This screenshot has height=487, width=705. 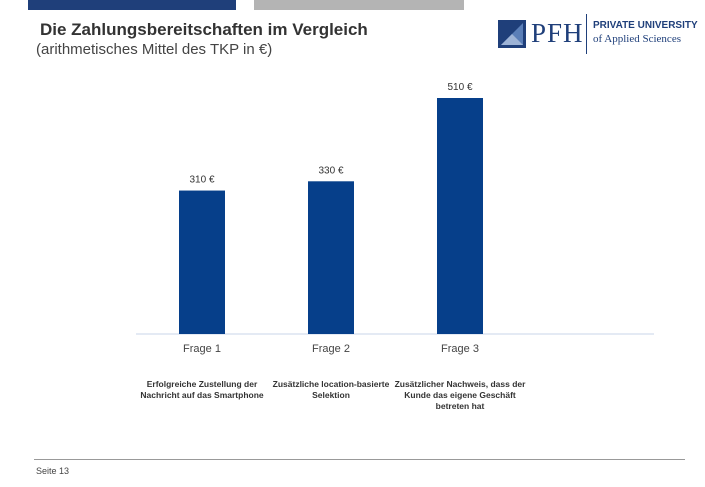 What do you see at coordinates (331, 389) in the screenshot?
I see `category-description-2: Zusätzliche location-basierte Selektion` at bounding box center [331, 389].